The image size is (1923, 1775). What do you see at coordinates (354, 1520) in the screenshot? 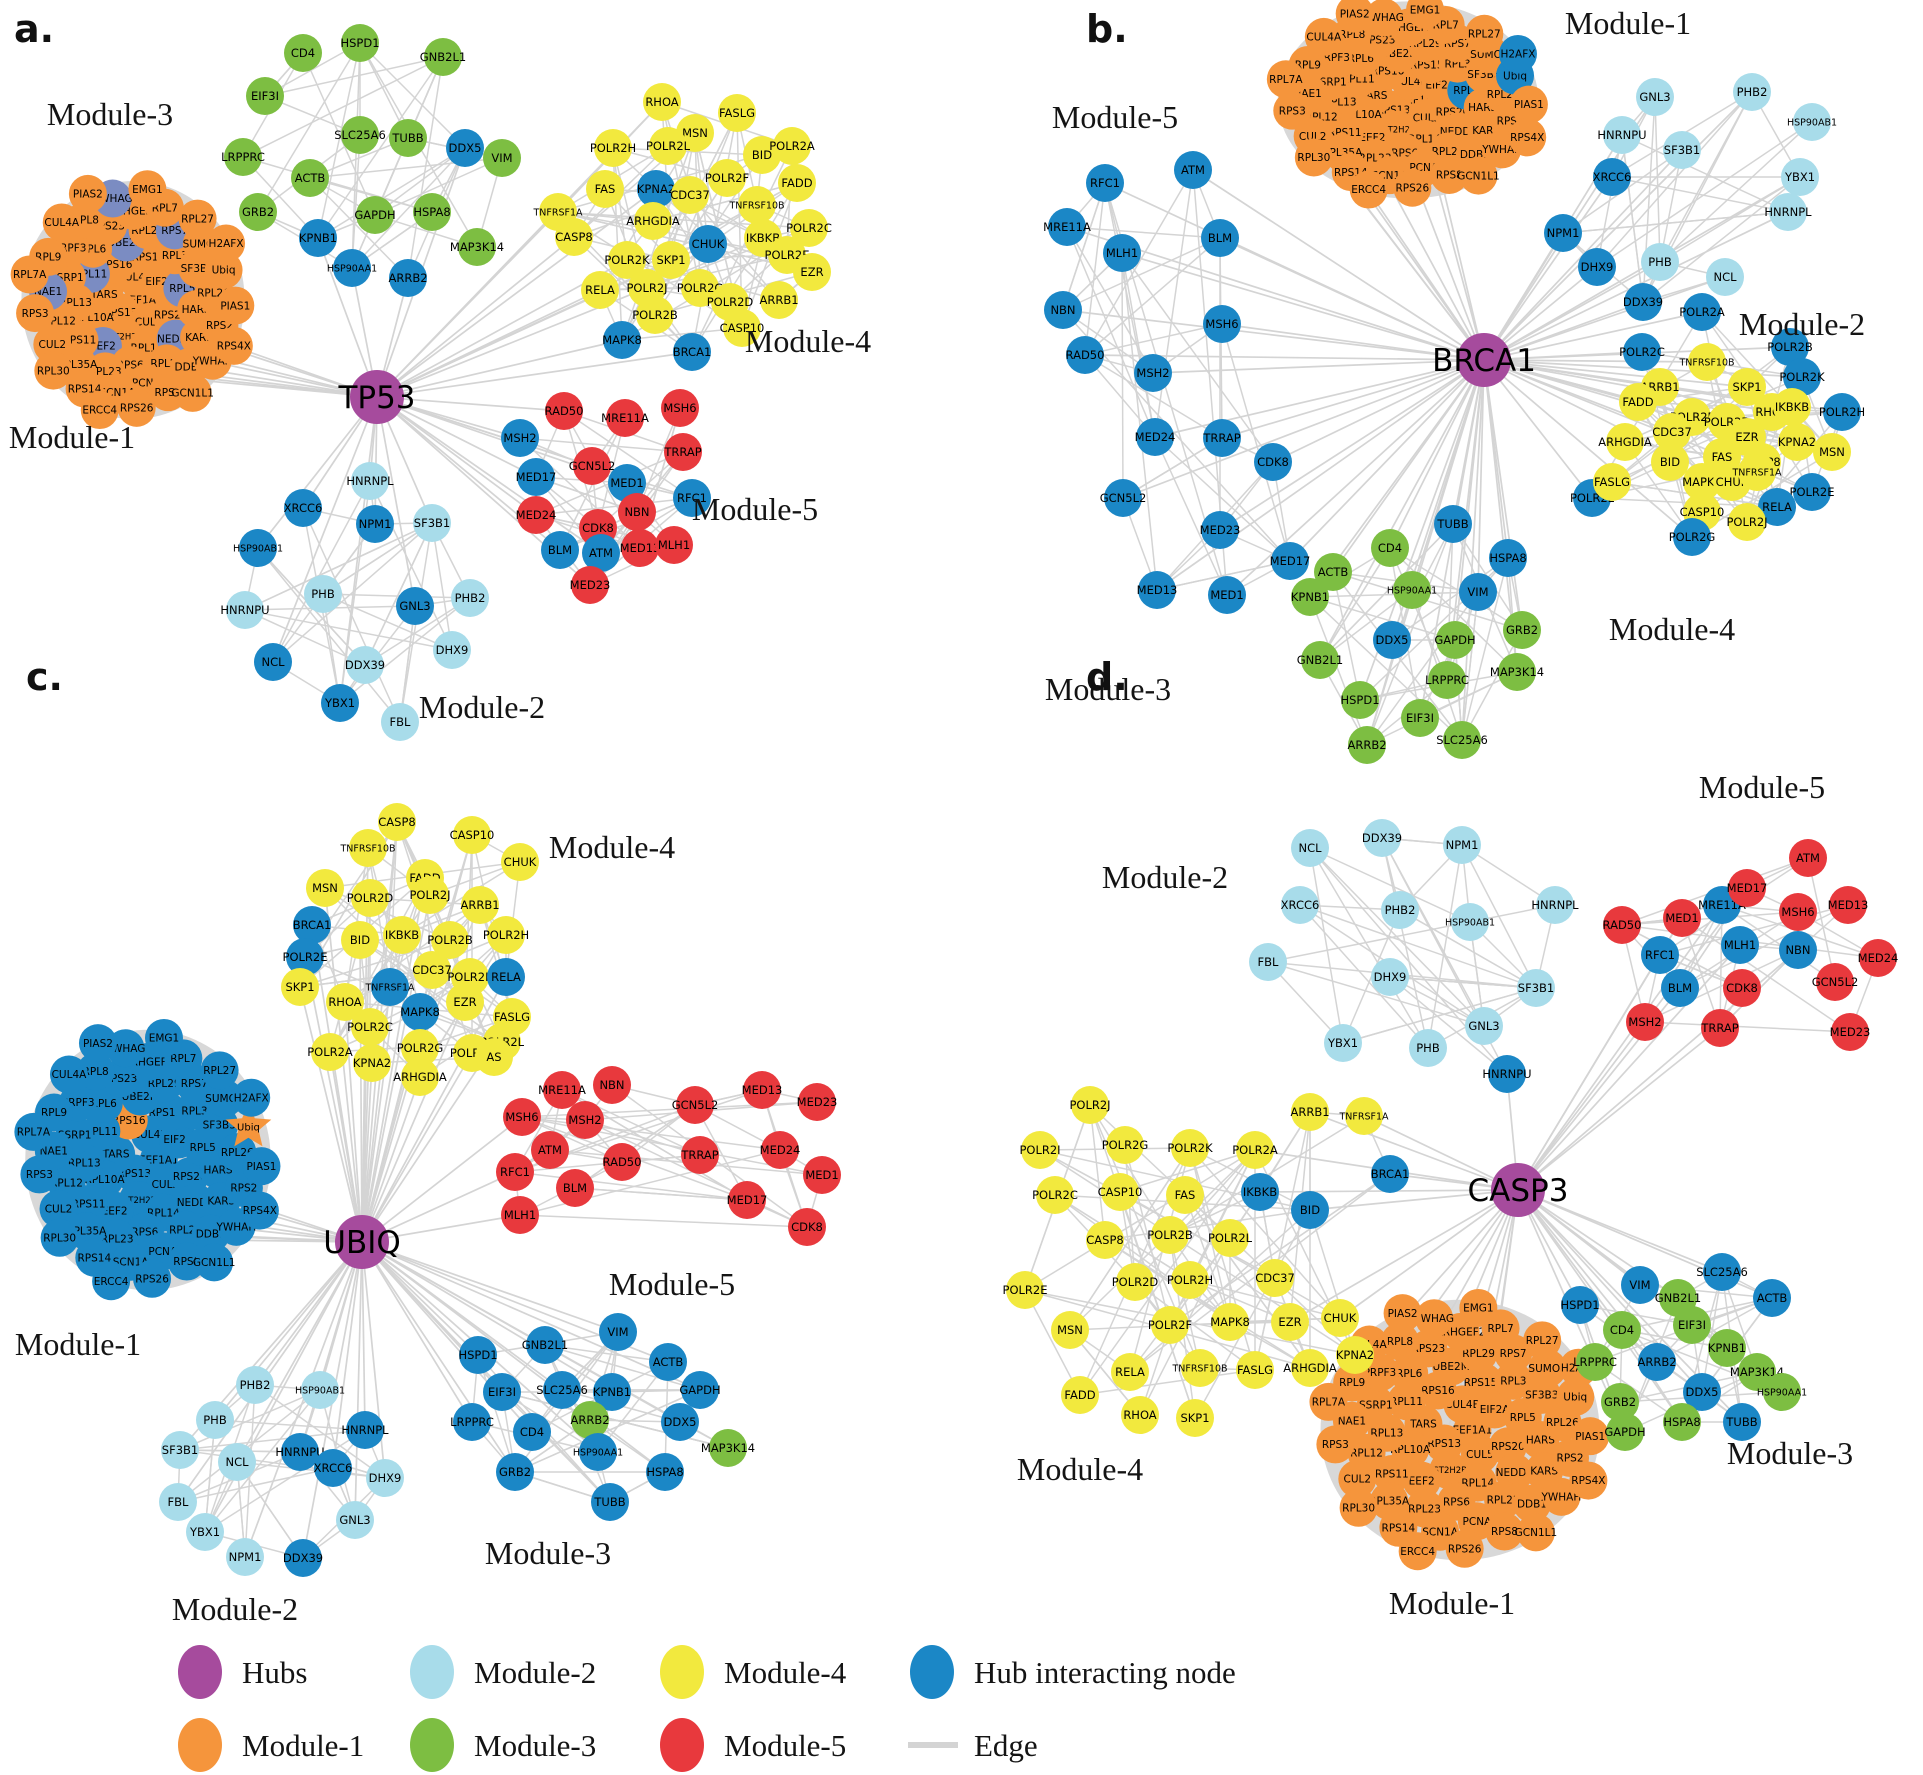
I see `node-label-GNL3: GNL3` at bounding box center [354, 1520].